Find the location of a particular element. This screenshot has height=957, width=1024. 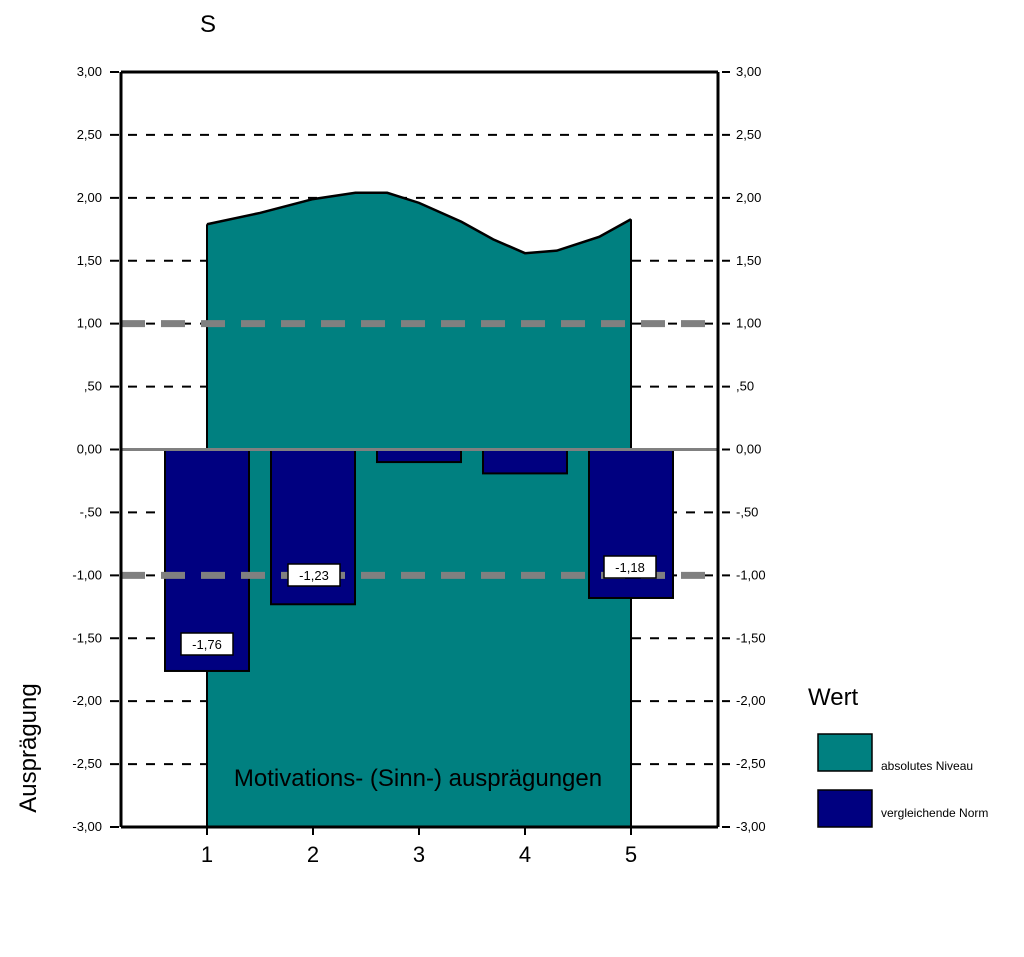

y-tick-label-right: 1,50 is located at coordinates (748, 260).